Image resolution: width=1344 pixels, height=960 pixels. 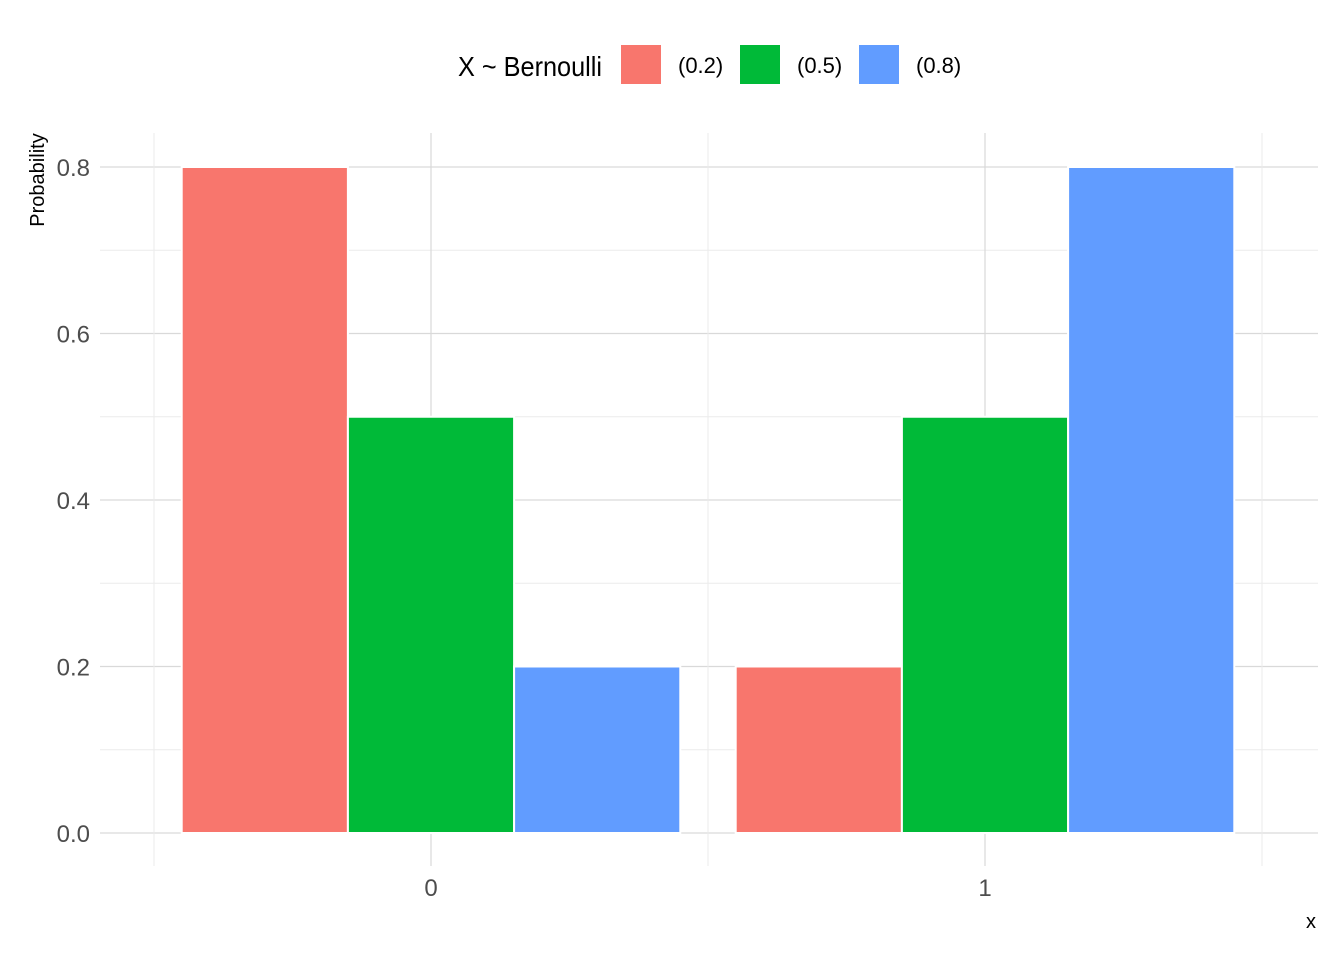 What do you see at coordinates (73, 168) in the screenshot?
I see `y-tick-label: 0.8` at bounding box center [73, 168].